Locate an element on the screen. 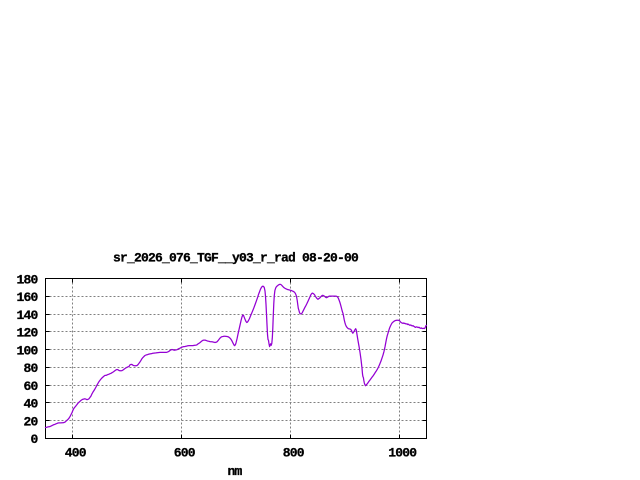  svg-text: 180 is located at coordinates (27, 279).